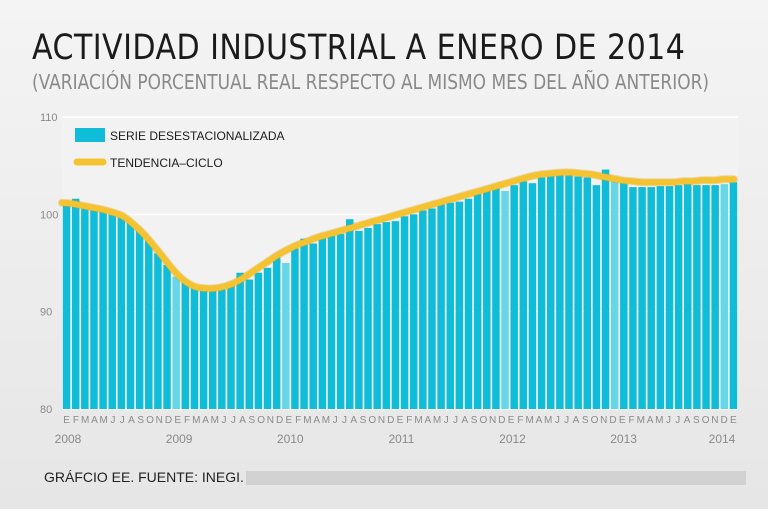 This screenshot has width=768, height=509. What do you see at coordinates (496, 478) in the screenshot?
I see `source-divider` at bounding box center [496, 478].